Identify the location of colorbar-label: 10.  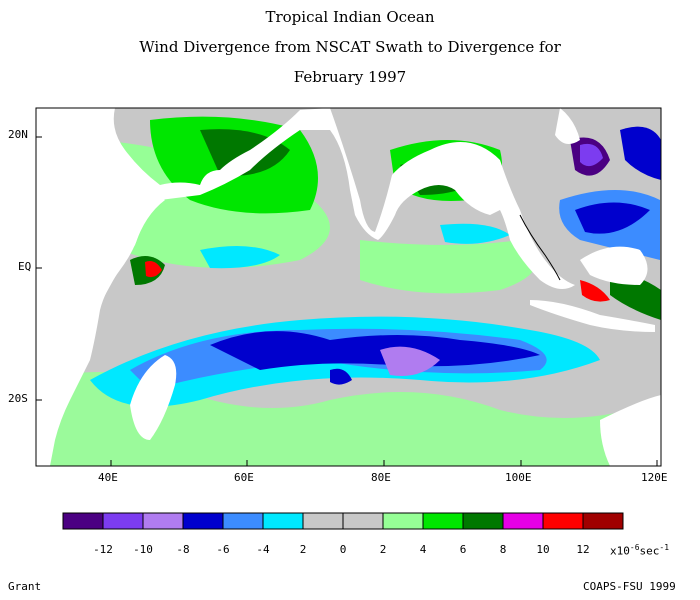
(543, 549).